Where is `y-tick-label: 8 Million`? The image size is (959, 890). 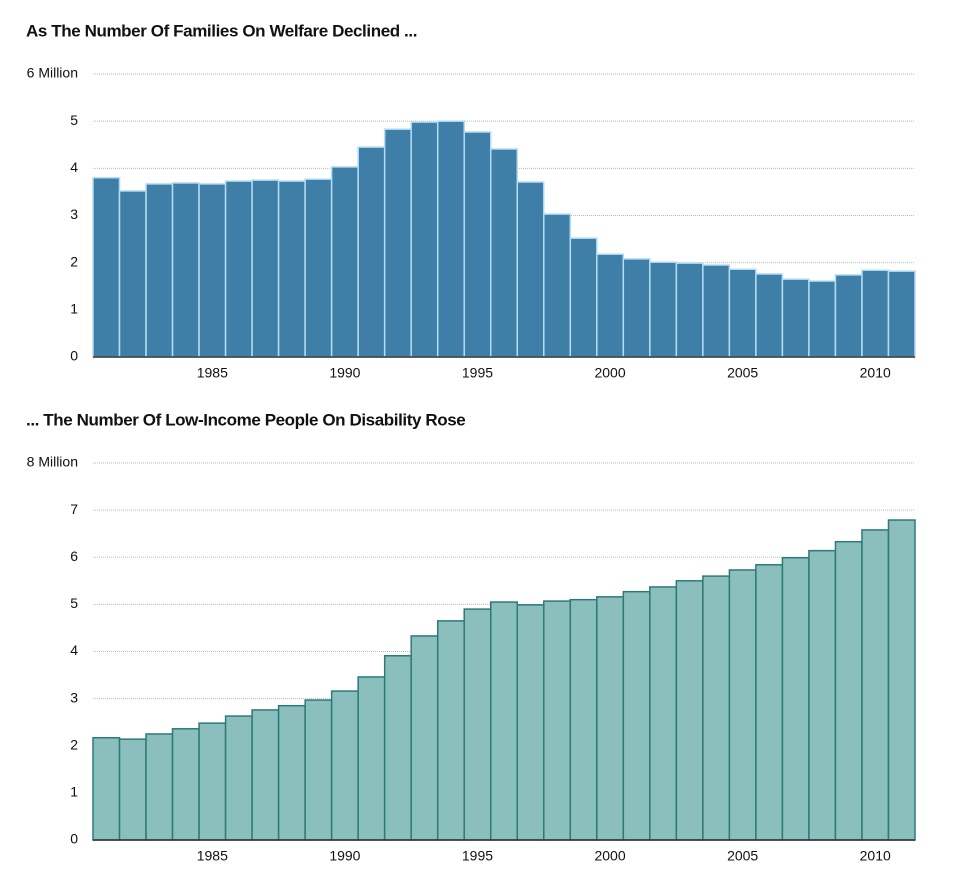
y-tick-label: 8 Million is located at coordinates (52, 462).